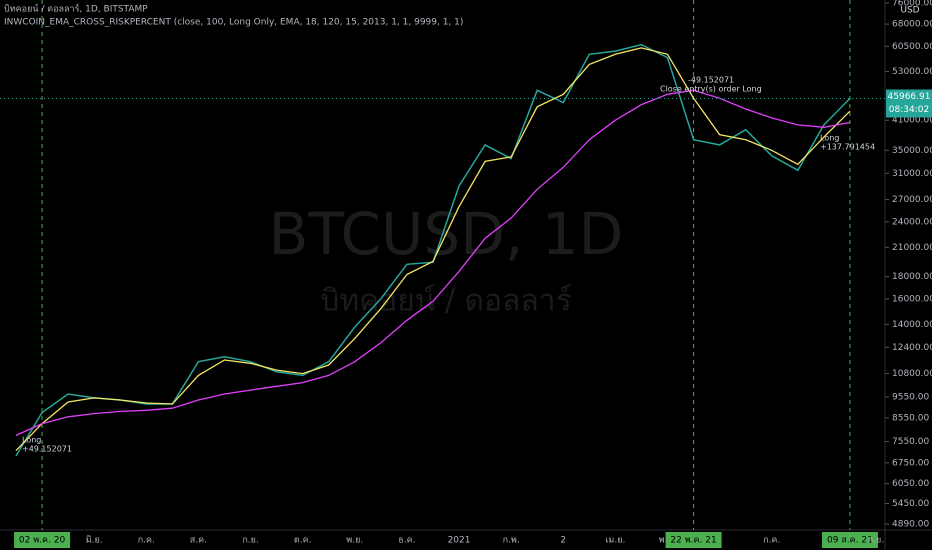  What do you see at coordinates (912, 348) in the screenshot?
I see `y-tick-label: 12400.00` at bounding box center [912, 348].